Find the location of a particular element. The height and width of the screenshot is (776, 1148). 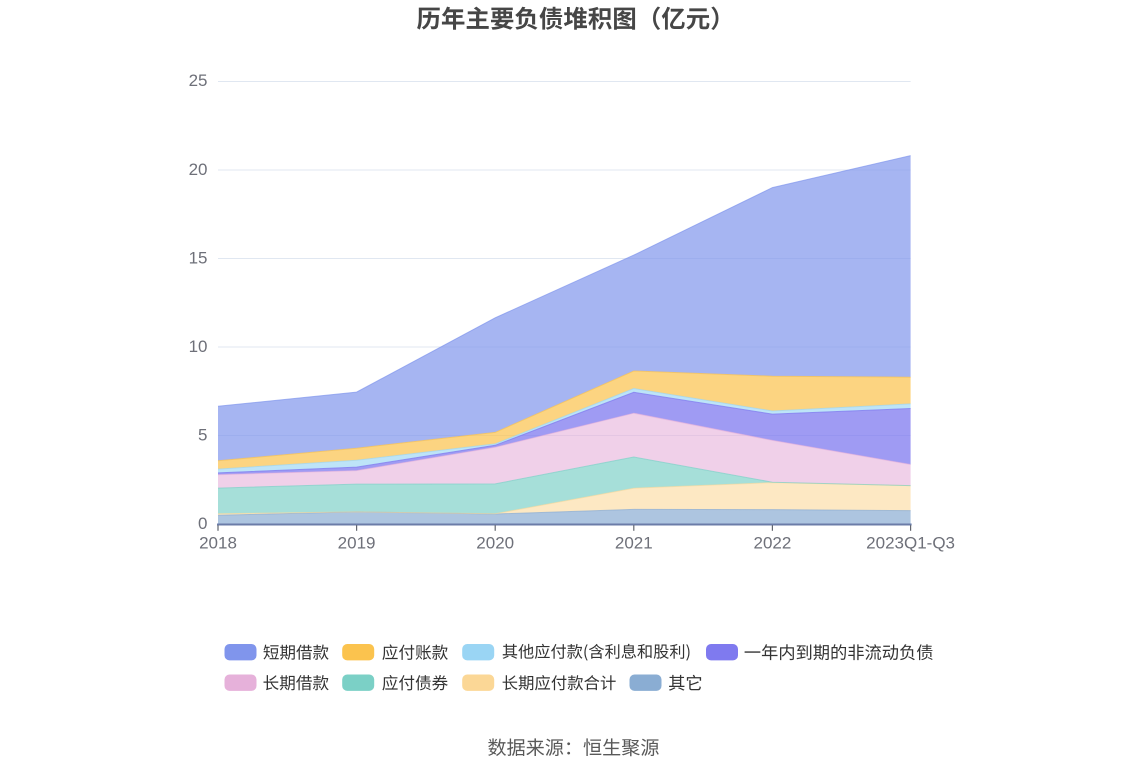

svg-text: 2021 is located at coordinates (634, 543).